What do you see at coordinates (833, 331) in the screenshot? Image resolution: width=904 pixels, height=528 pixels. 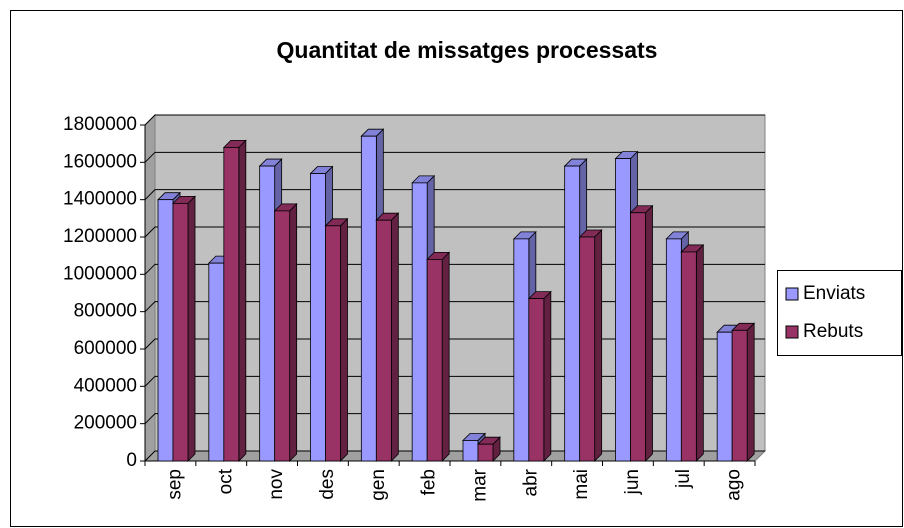 I see `legend-label: Rebuts` at bounding box center [833, 331].